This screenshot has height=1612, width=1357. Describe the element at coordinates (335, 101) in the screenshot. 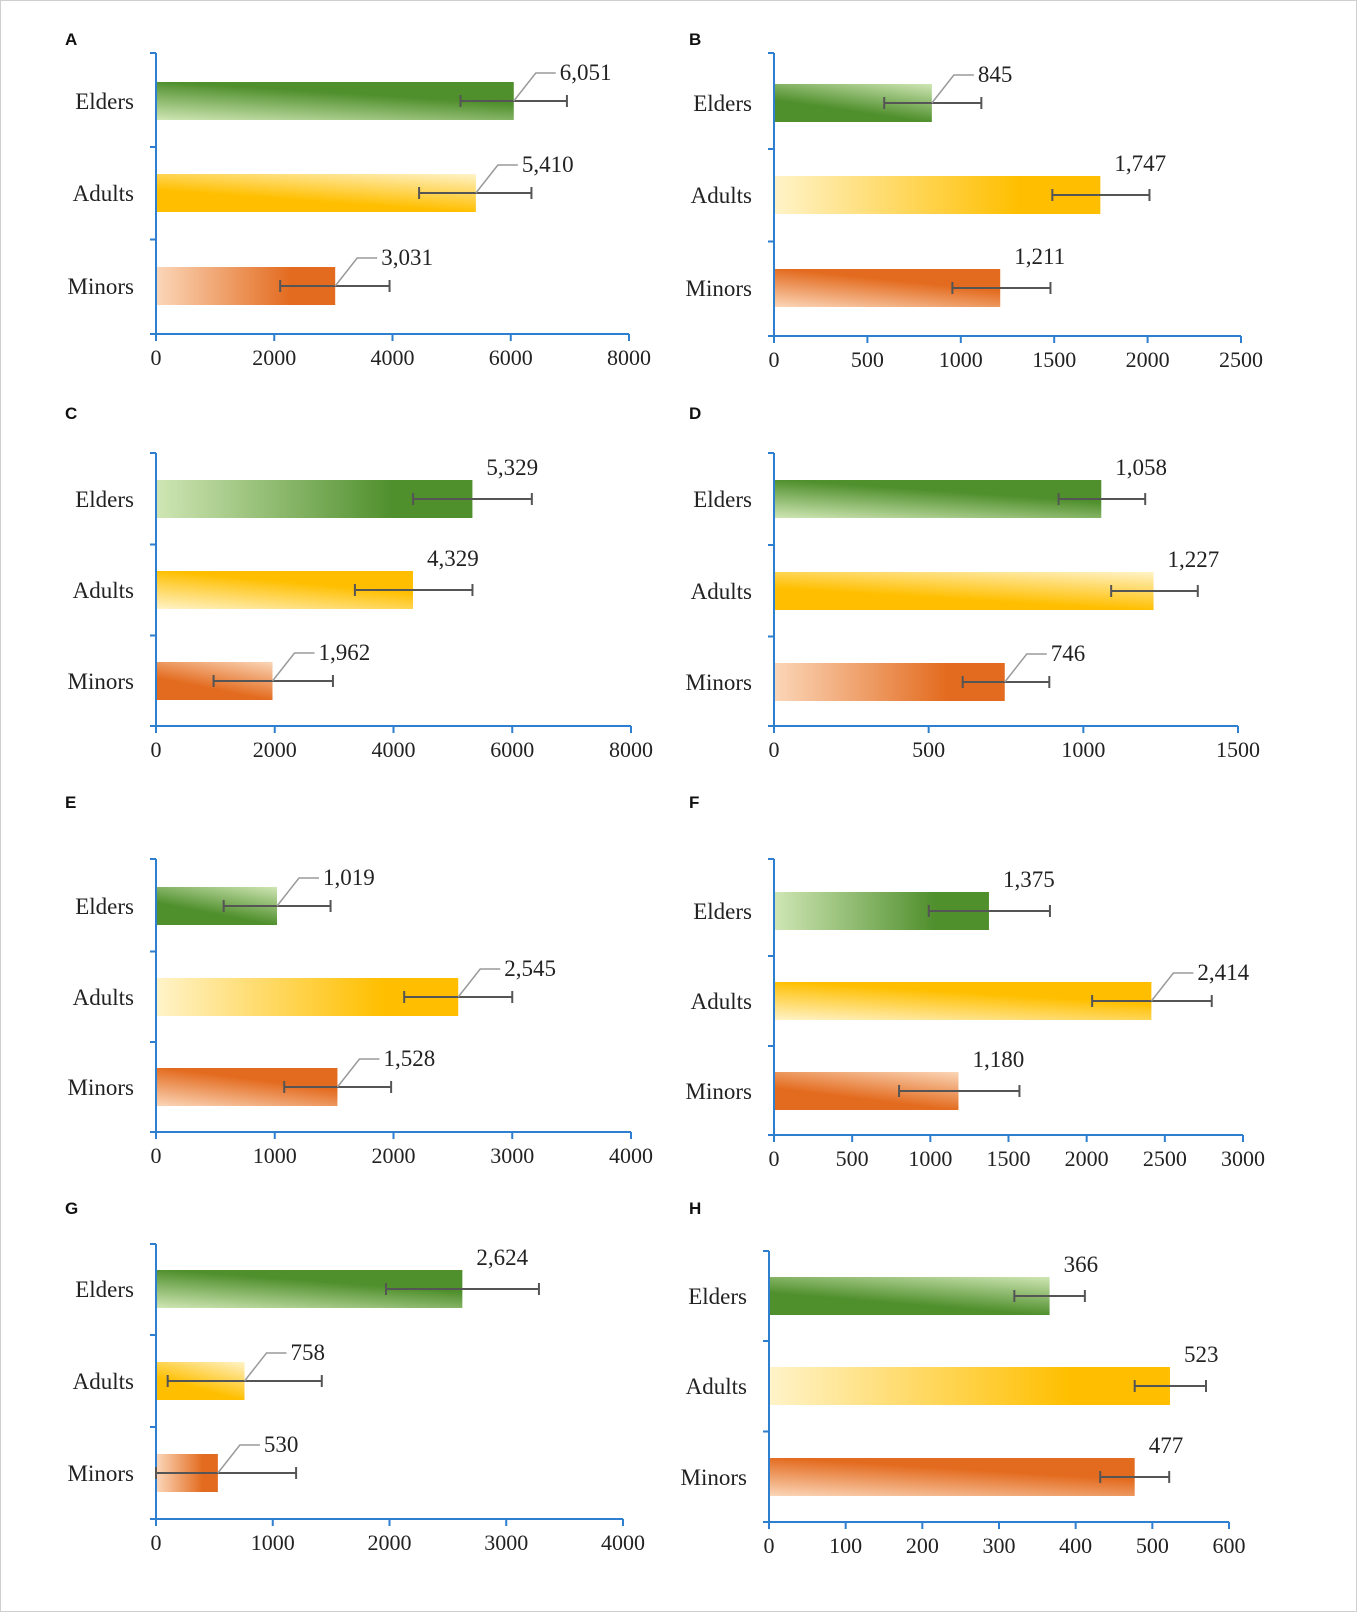

I see `panel-a-bar-elders` at that location.